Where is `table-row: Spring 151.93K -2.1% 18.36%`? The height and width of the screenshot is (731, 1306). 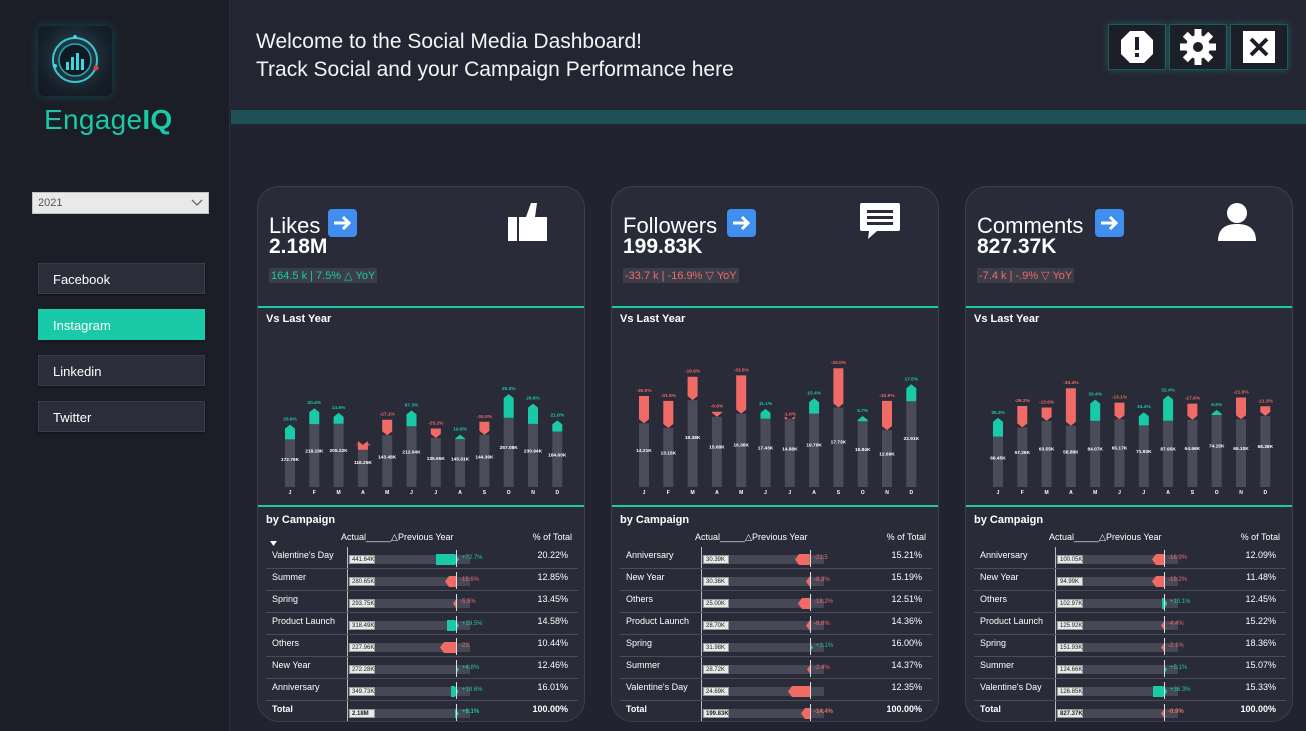 table-row: Spring 151.93K -2.1% 18.36% is located at coordinates (1130, 646).